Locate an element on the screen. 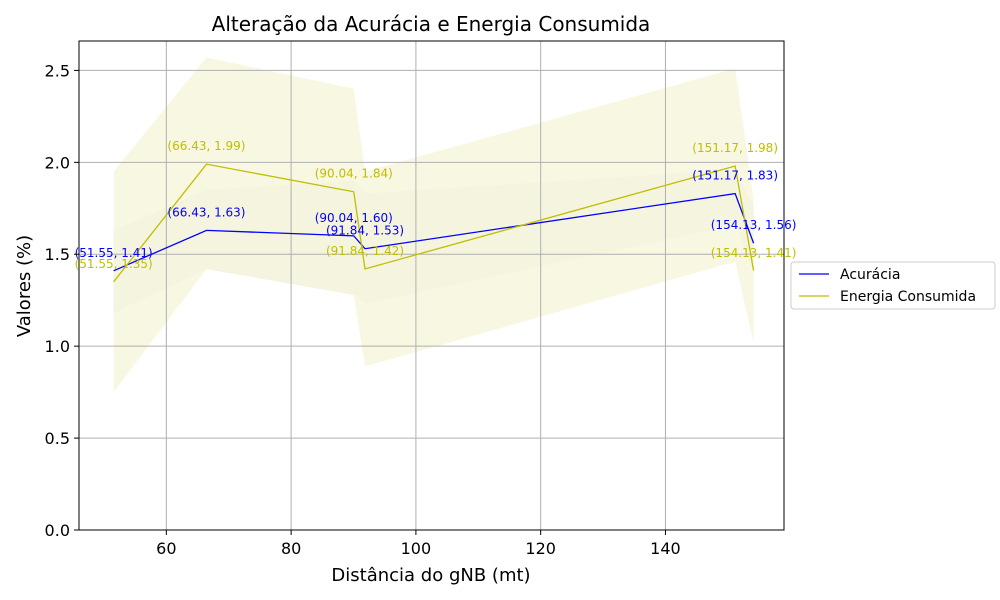 The height and width of the screenshot is (600, 1000). y-tick-label: 0.0 is located at coordinates (57, 530).